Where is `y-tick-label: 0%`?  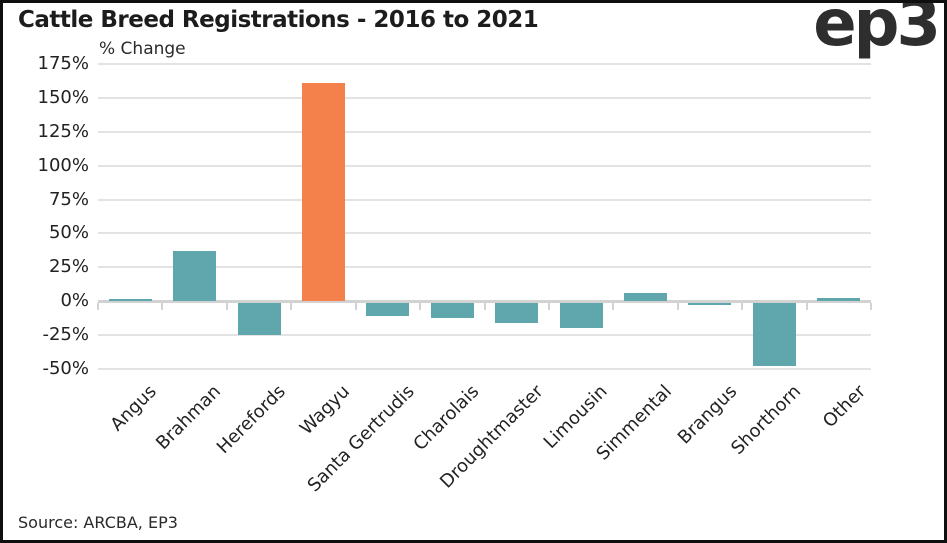
y-tick-label: 0% is located at coordinates (74, 301).